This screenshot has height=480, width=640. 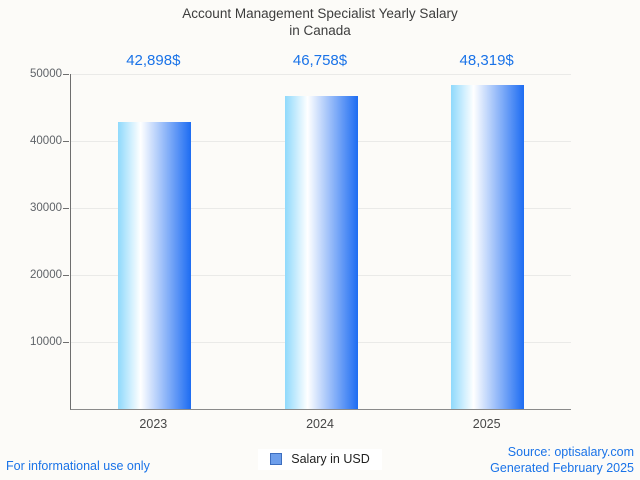 What do you see at coordinates (46, 274) in the screenshot?
I see `y-axis-label: 20000` at bounding box center [46, 274].